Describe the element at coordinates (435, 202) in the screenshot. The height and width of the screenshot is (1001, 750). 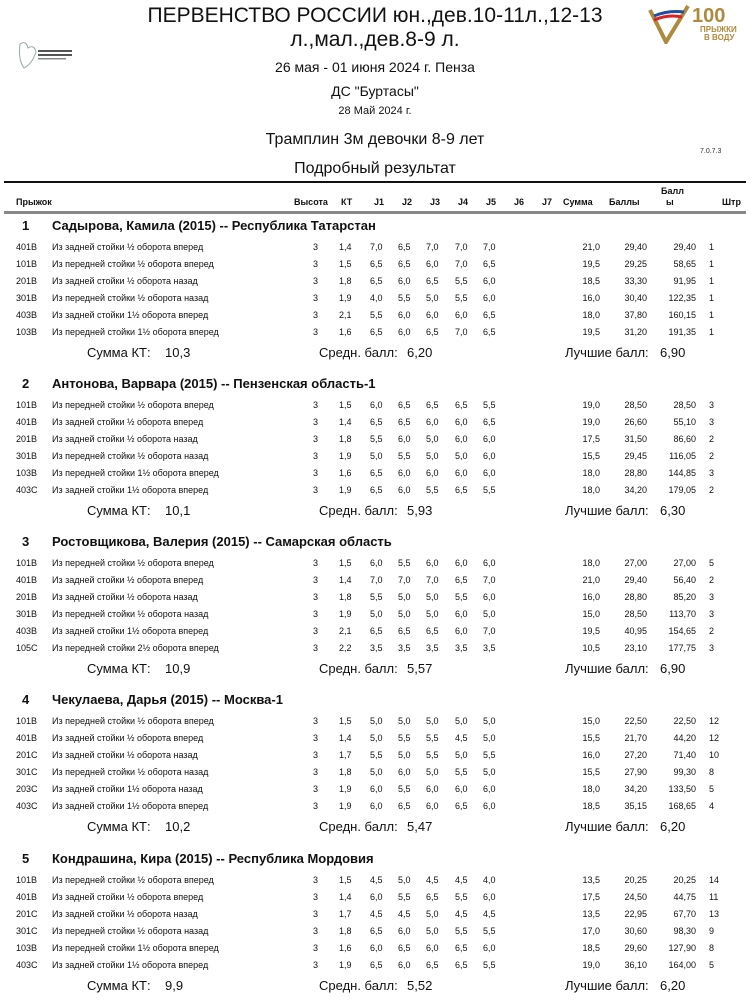
I see `col-j3: J3` at that location.